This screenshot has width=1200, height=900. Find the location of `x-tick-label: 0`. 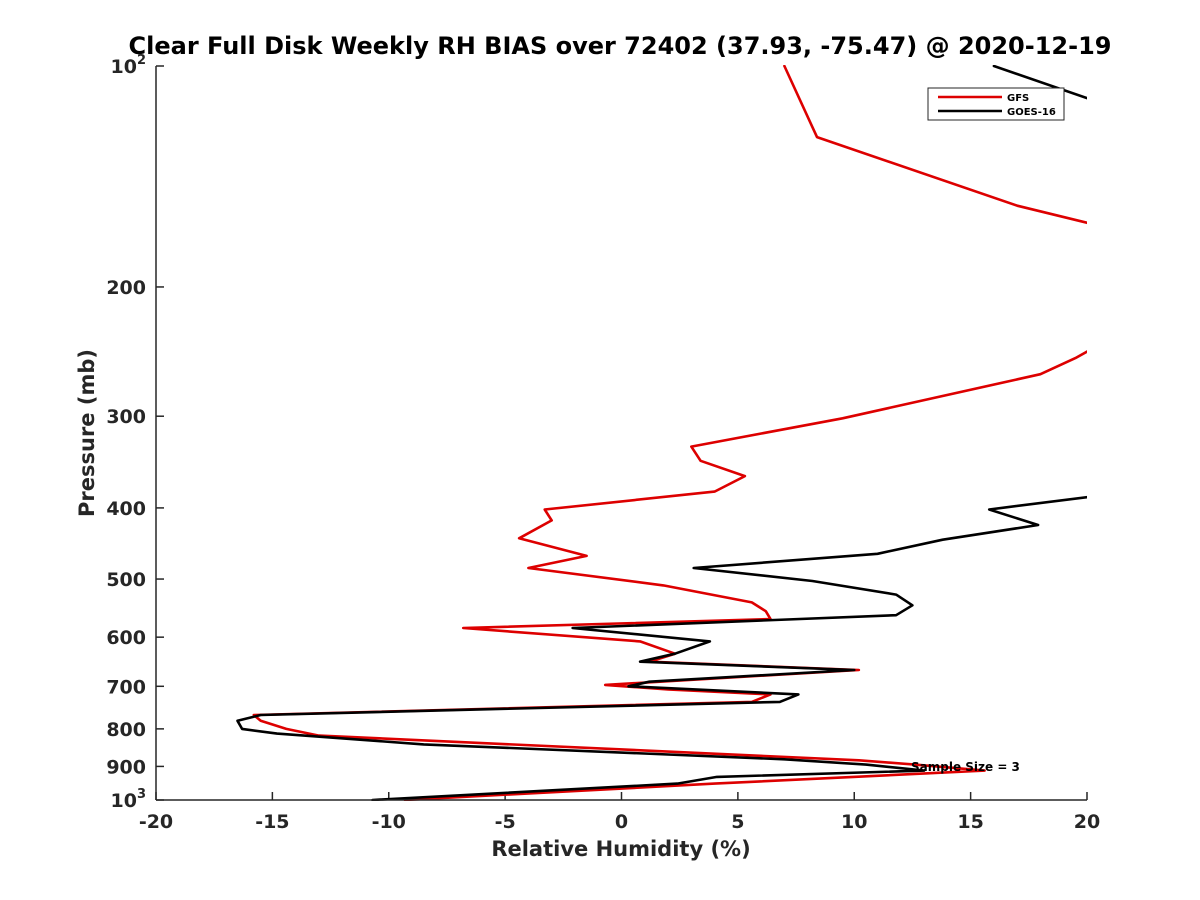

x-tick-label: 0 is located at coordinates (621, 822).